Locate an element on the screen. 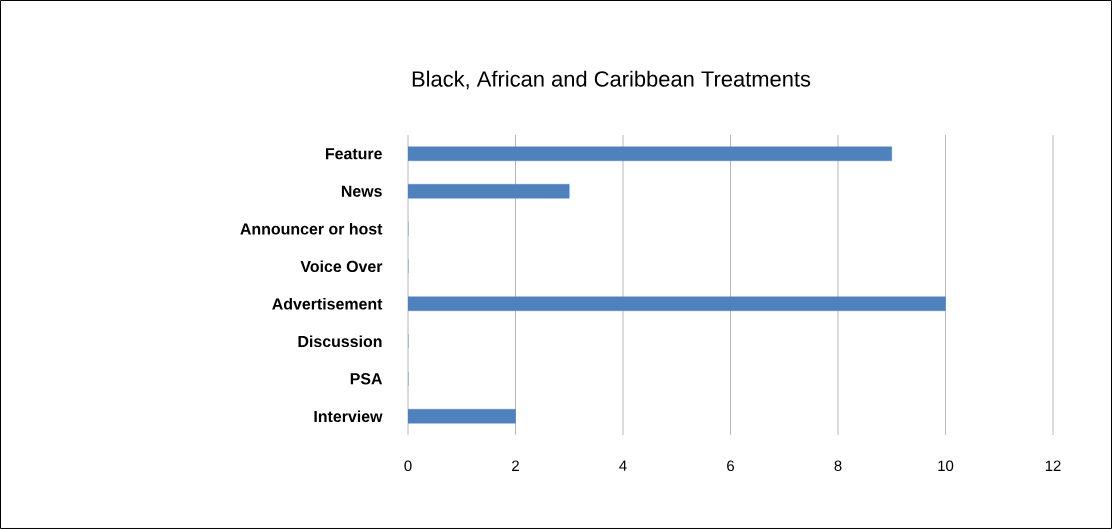  x-tick-label: 4 is located at coordinates (623, 465).